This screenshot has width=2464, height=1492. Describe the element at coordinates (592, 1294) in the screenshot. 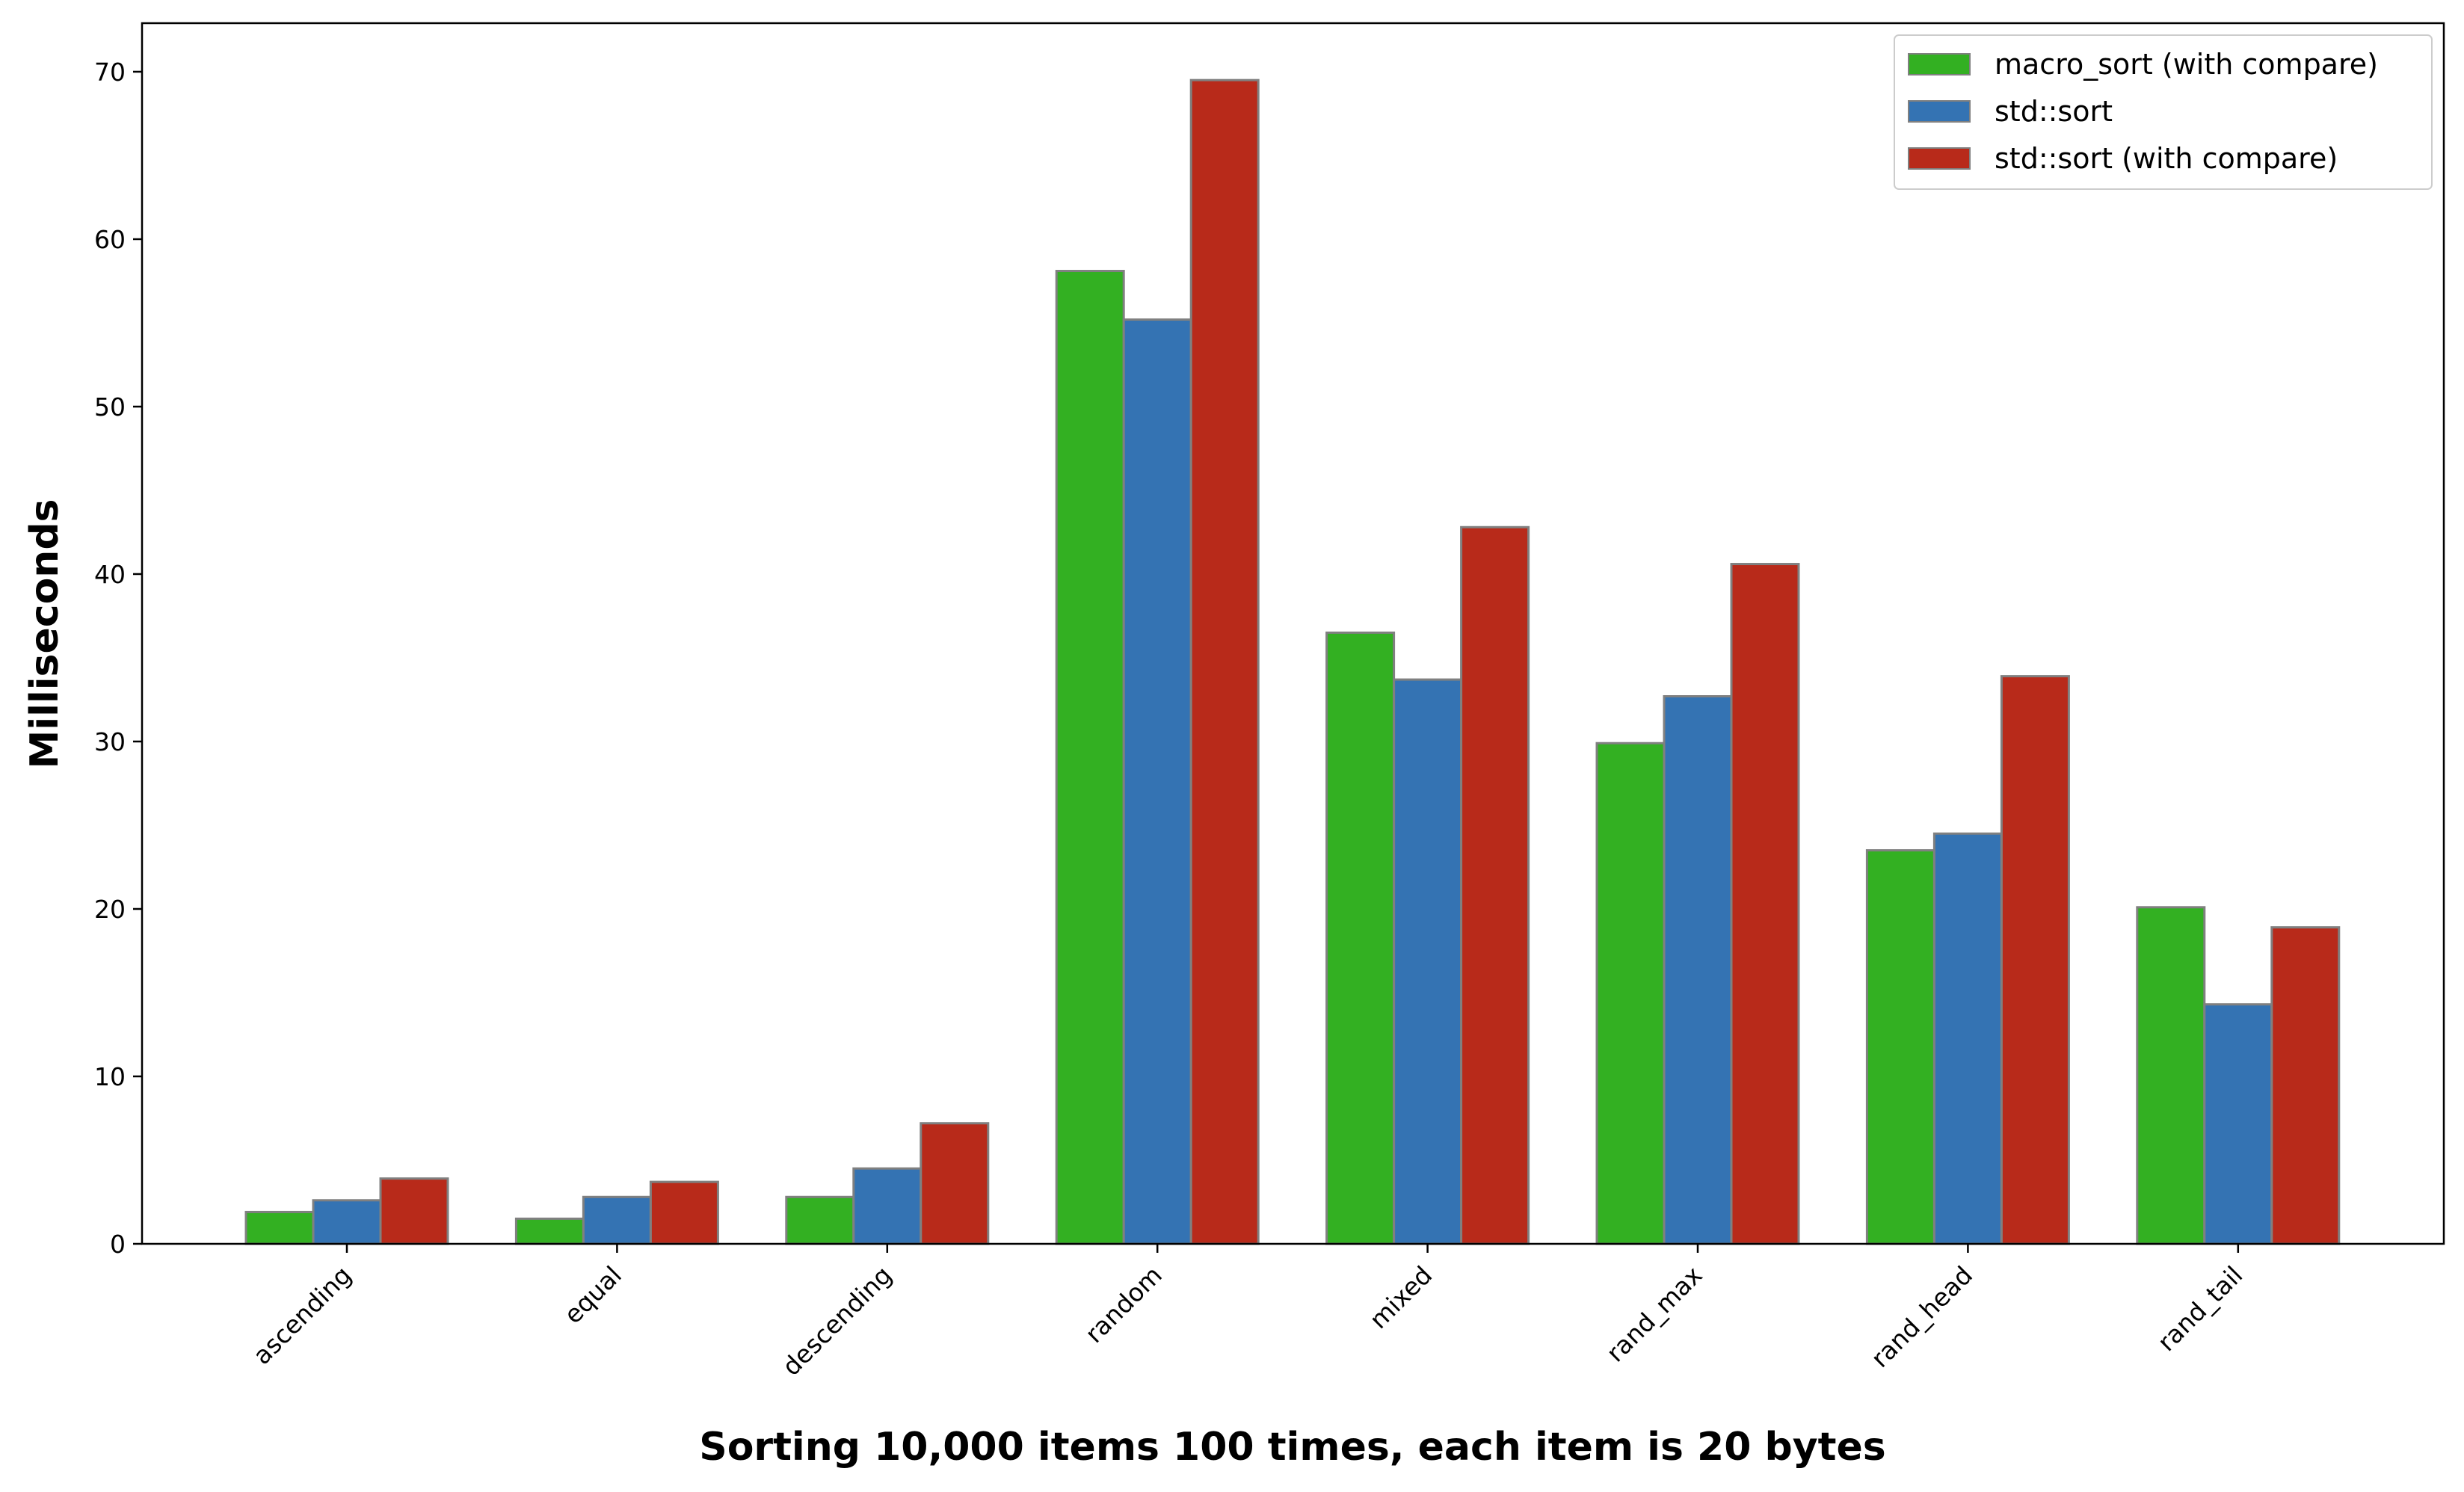

I see `x-tick-label-equal: equal` at that location.